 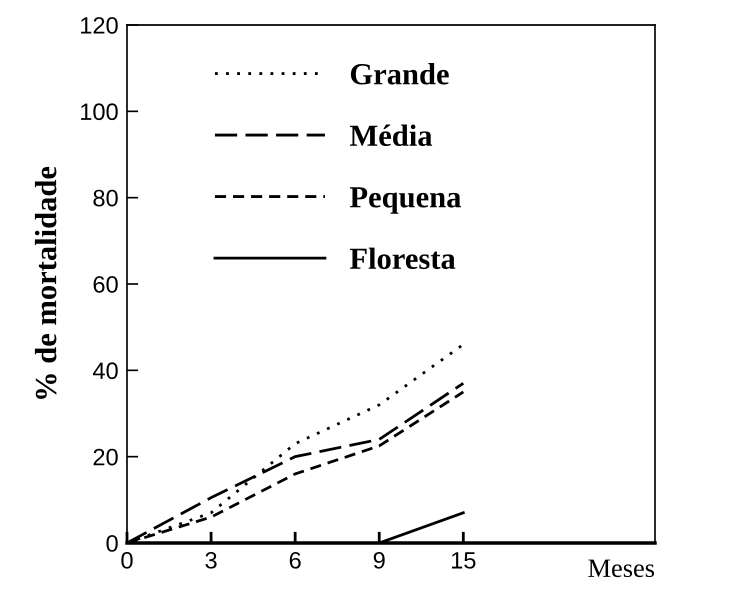 What do you see at coordinates (403, 259) in the screenshot?
I see `legend-label: Floresta` at bounding box center [403, 259].